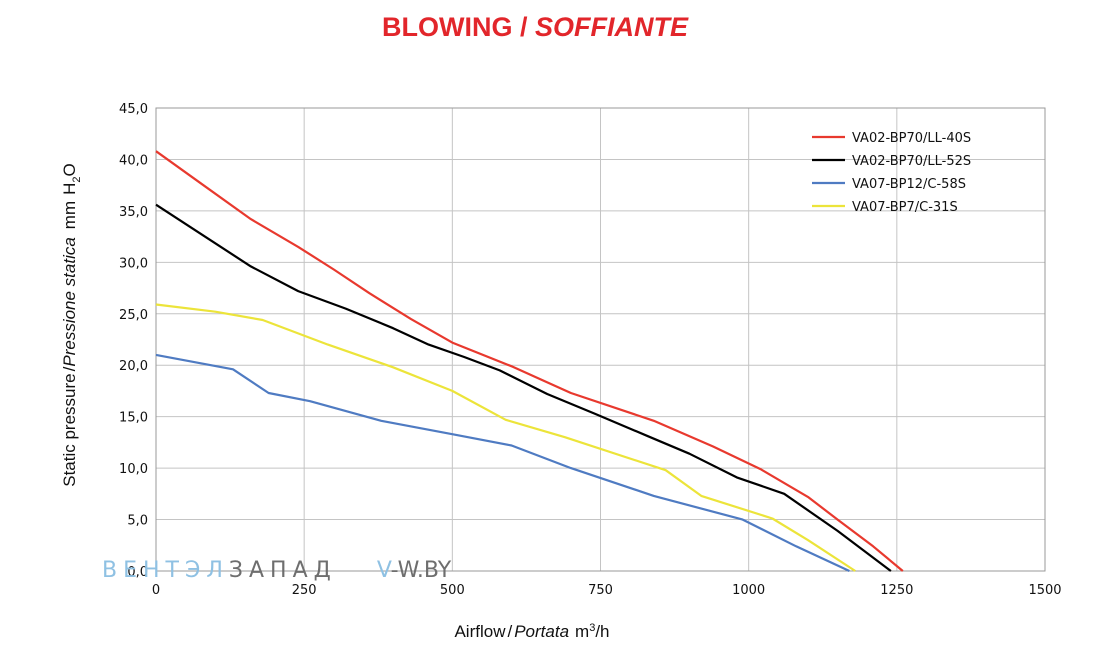  Describe the element at coordinates (458, 27) in the screenshot. I see `title-main: BLOWING /` at that location.